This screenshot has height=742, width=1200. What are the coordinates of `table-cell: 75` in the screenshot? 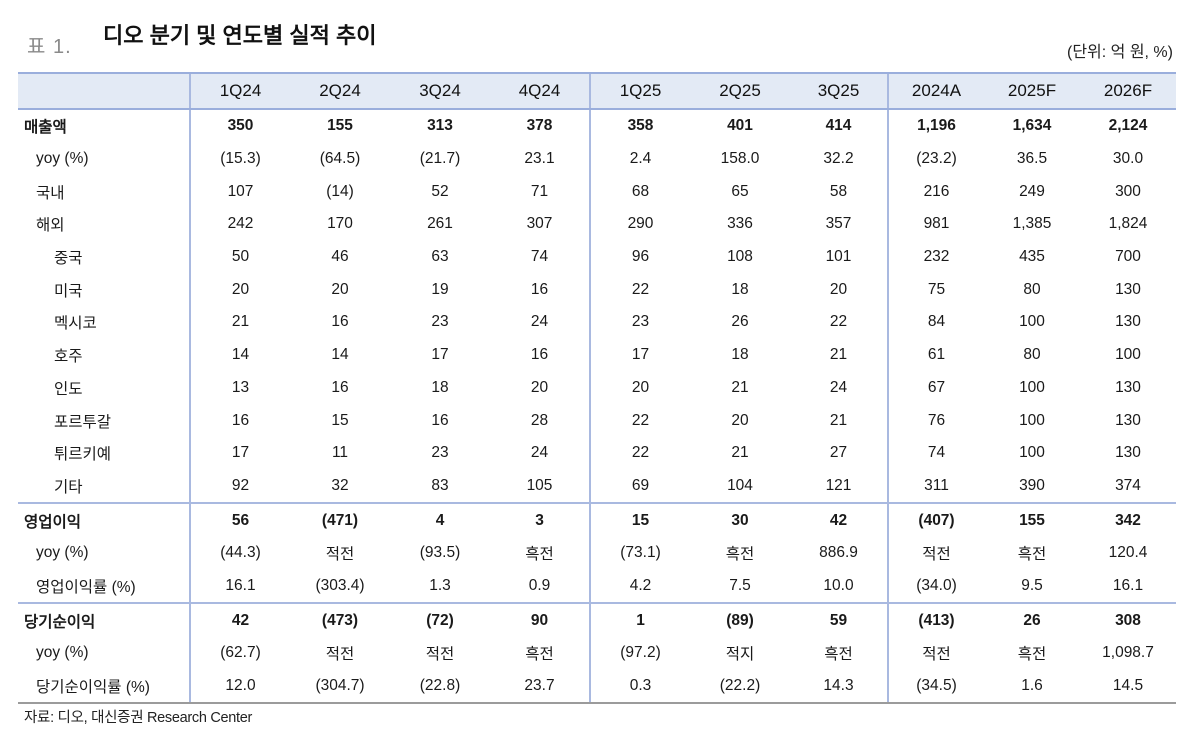 It's located at (935, 290).